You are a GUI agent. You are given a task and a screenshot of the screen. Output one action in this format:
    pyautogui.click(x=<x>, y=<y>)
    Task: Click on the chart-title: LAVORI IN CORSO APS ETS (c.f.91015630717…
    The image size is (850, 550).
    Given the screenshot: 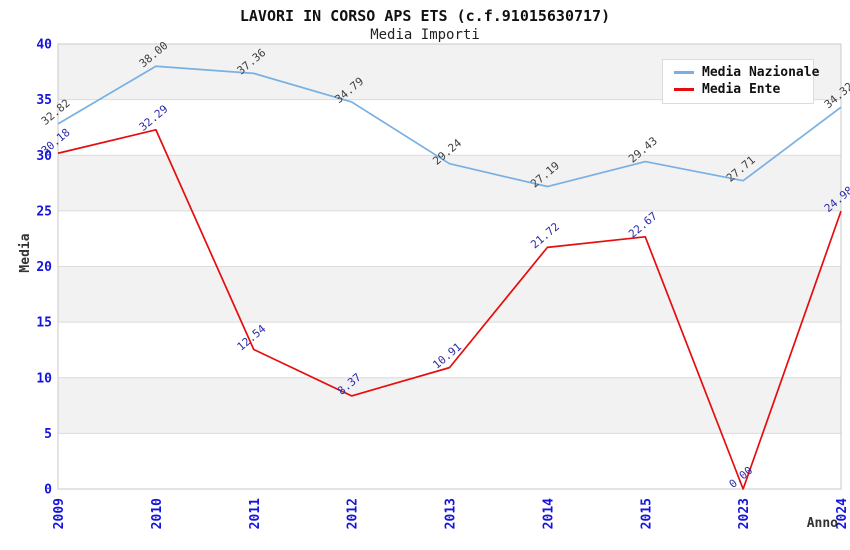 What is the action you would take?
    pyautogui.click(x=425, y=16)
    